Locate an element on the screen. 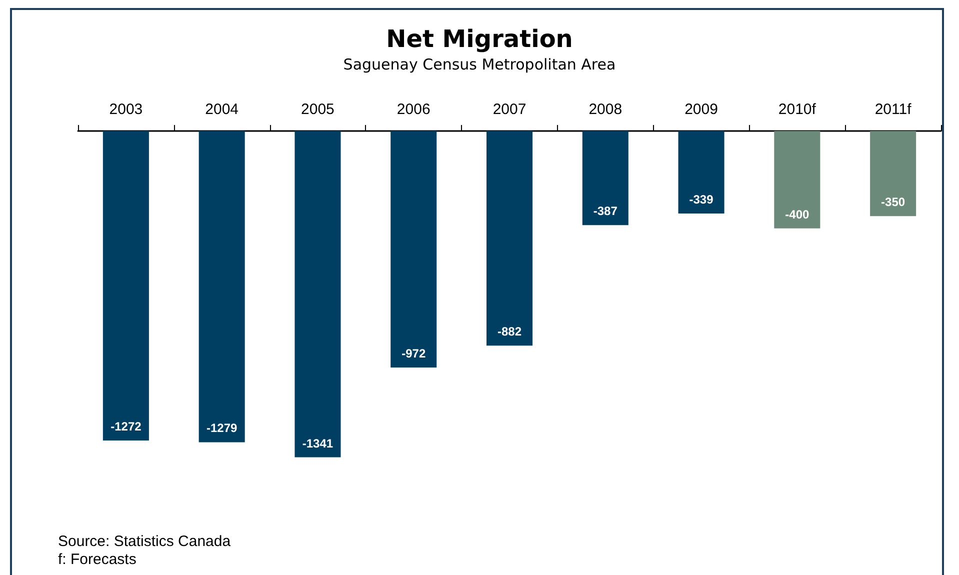 The height and width of the screenshot is (575, 959). x-tick-label: 2008 is located at coordinates (605, 109).